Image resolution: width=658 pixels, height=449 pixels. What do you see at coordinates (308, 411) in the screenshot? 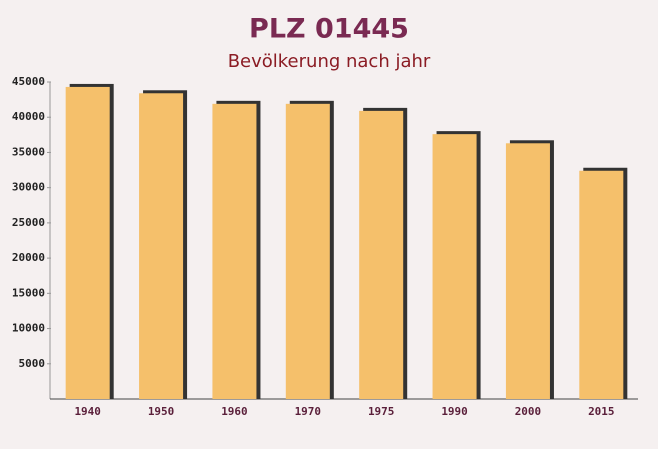
I see `x-tick-label: 1970` at bounding box center [308, 411].